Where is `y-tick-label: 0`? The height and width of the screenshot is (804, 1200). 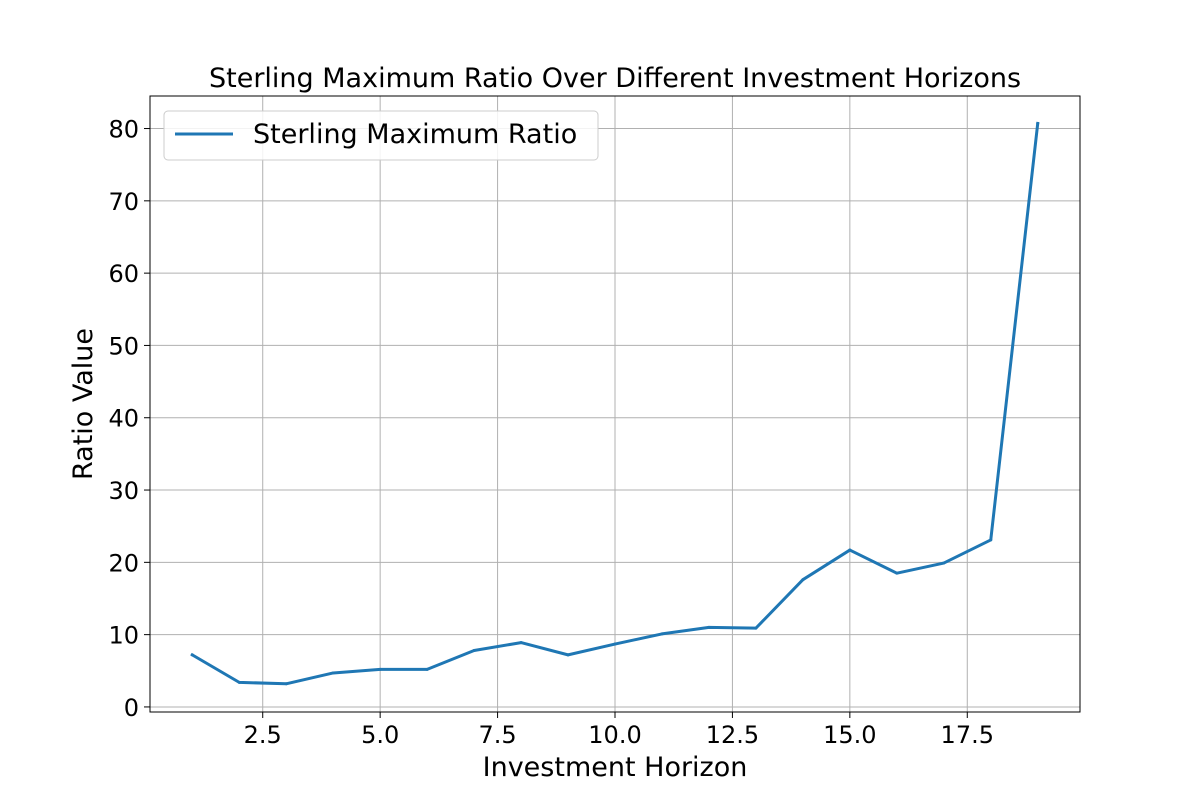
y-tick-label: 0 is located at coordinates (131, 708).